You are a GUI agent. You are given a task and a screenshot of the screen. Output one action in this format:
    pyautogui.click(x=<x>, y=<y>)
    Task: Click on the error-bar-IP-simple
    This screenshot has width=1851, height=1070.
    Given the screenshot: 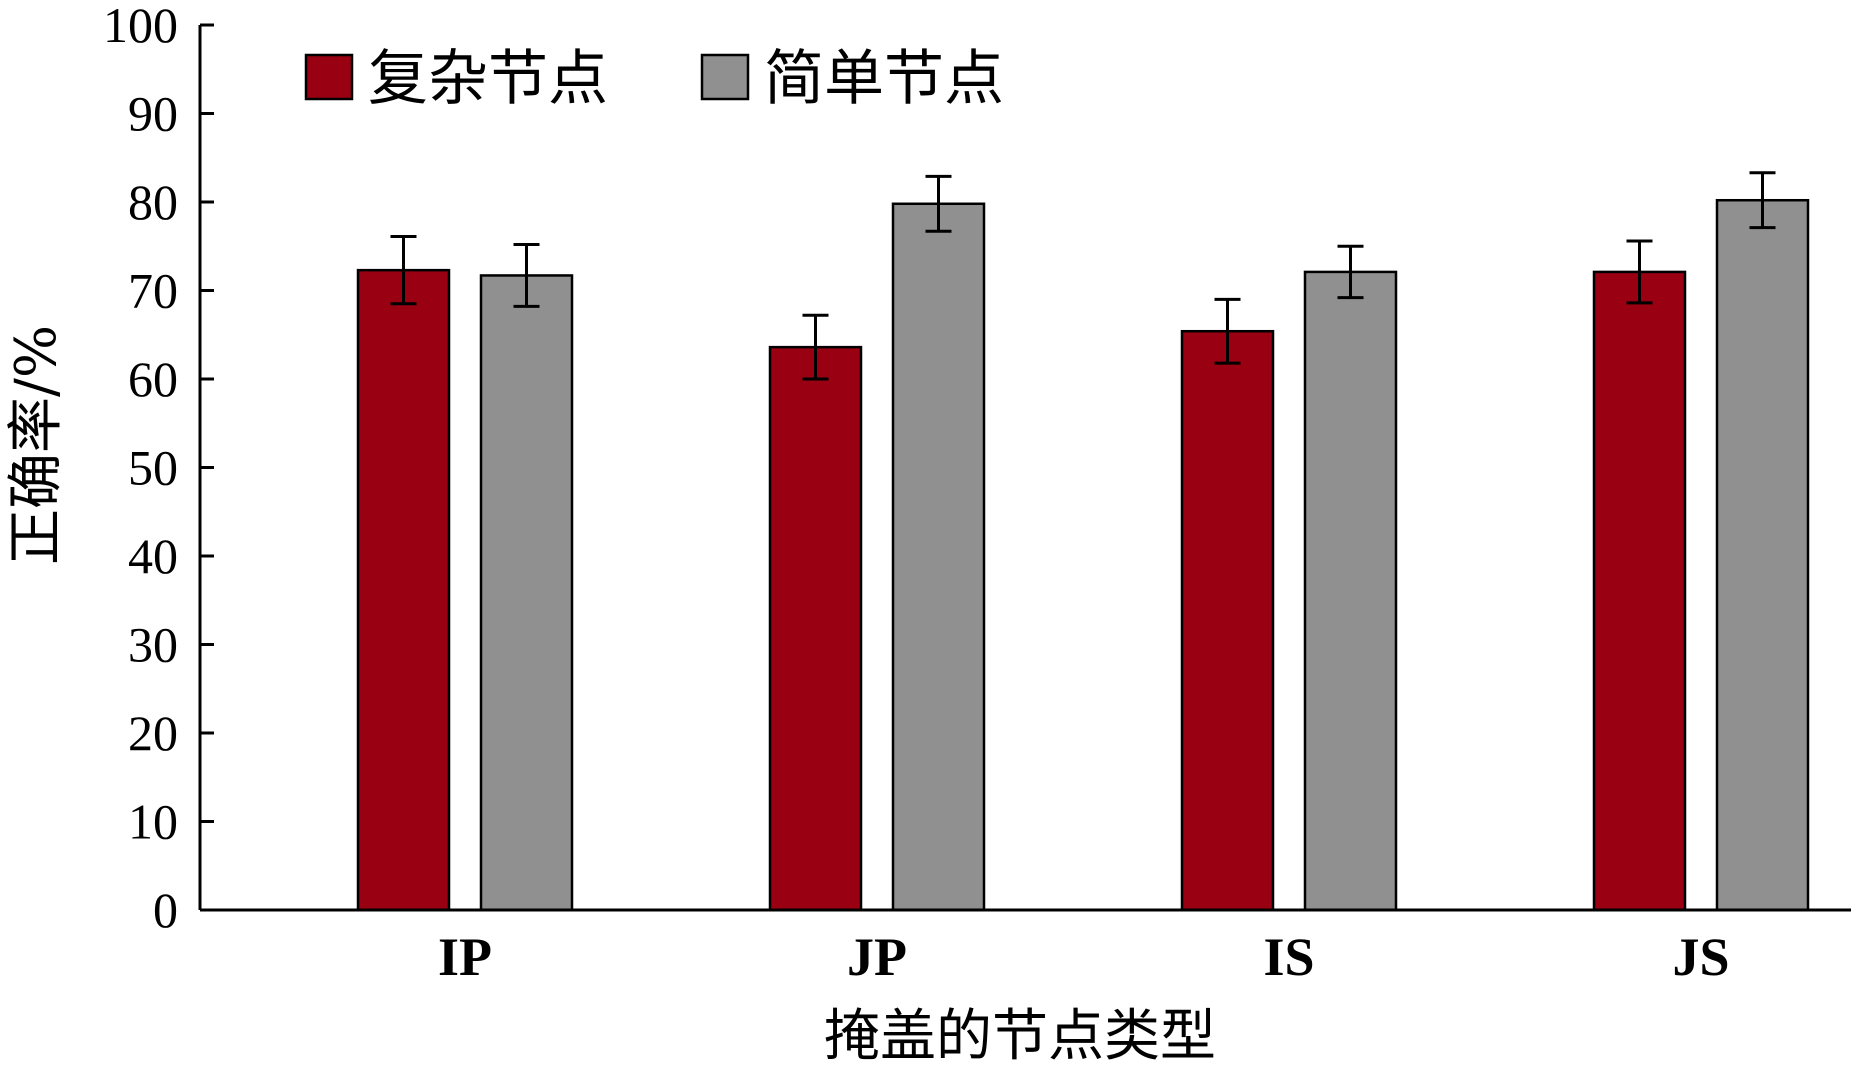 What is the action you would take?
    pyautogui.click(x=526, y=275)
    